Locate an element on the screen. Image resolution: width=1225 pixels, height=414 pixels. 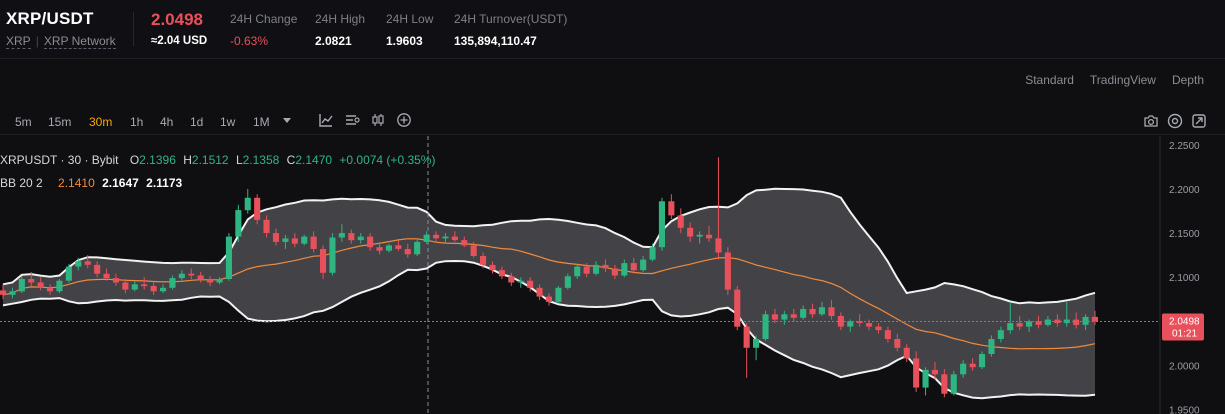
stat-value: 135,894,110.47 is located at coordinates (495, 41).